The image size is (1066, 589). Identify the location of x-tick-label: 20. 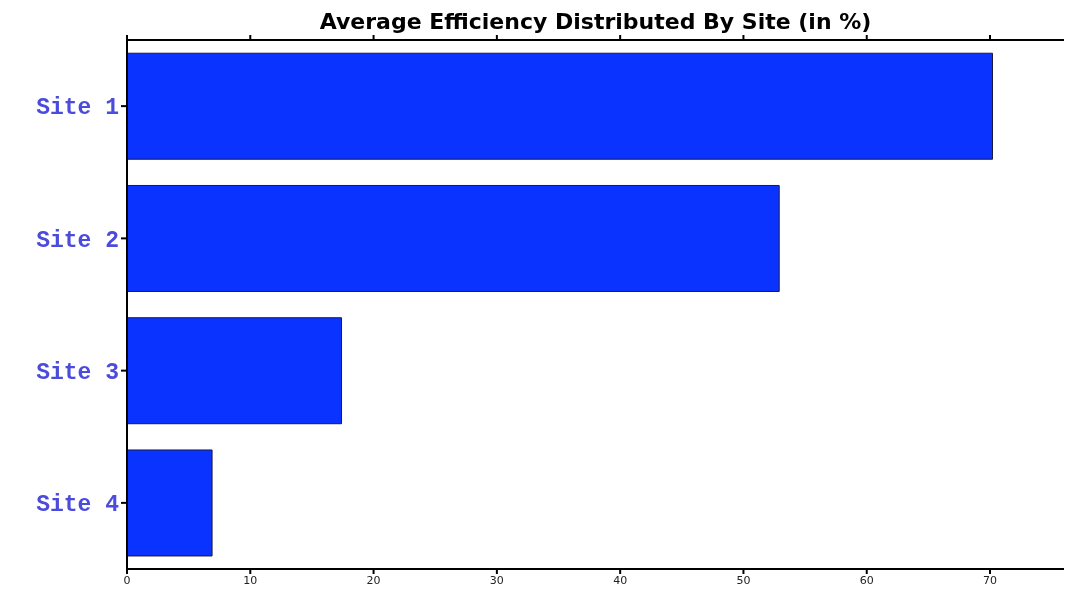
(373, 580).